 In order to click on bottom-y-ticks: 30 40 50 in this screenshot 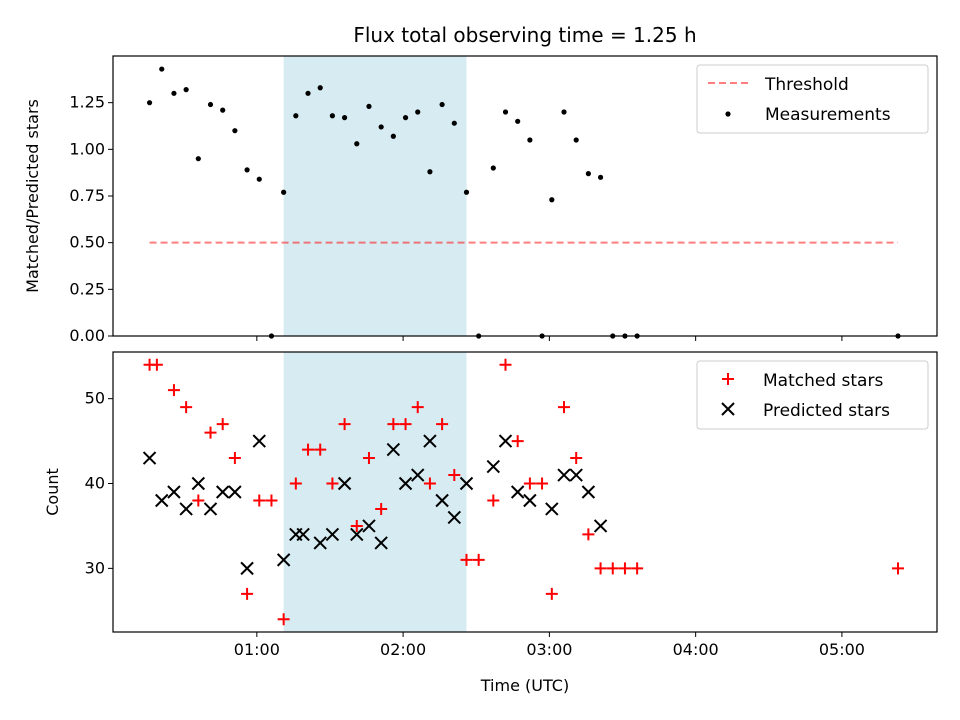, I will do `click(99, 483)`.